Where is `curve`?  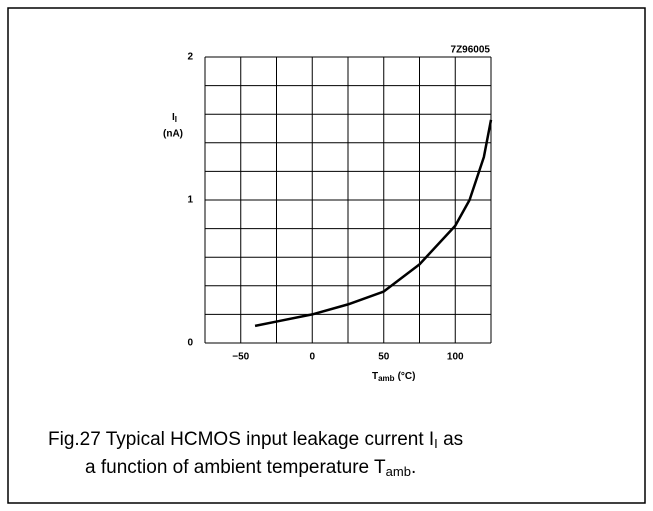
curve is located at coordinates (373, 223).